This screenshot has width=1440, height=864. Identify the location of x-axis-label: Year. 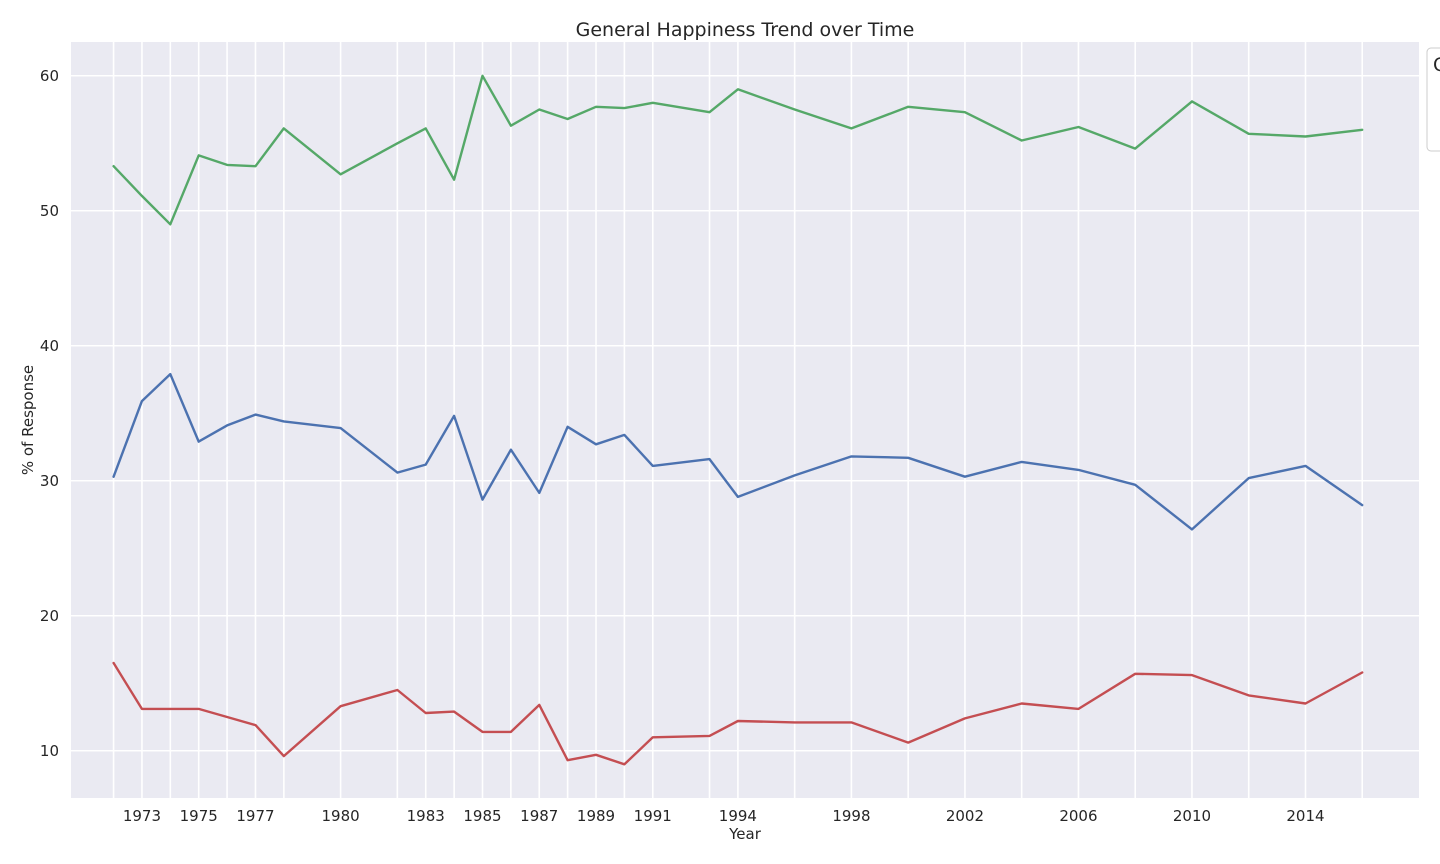
(745, 834).